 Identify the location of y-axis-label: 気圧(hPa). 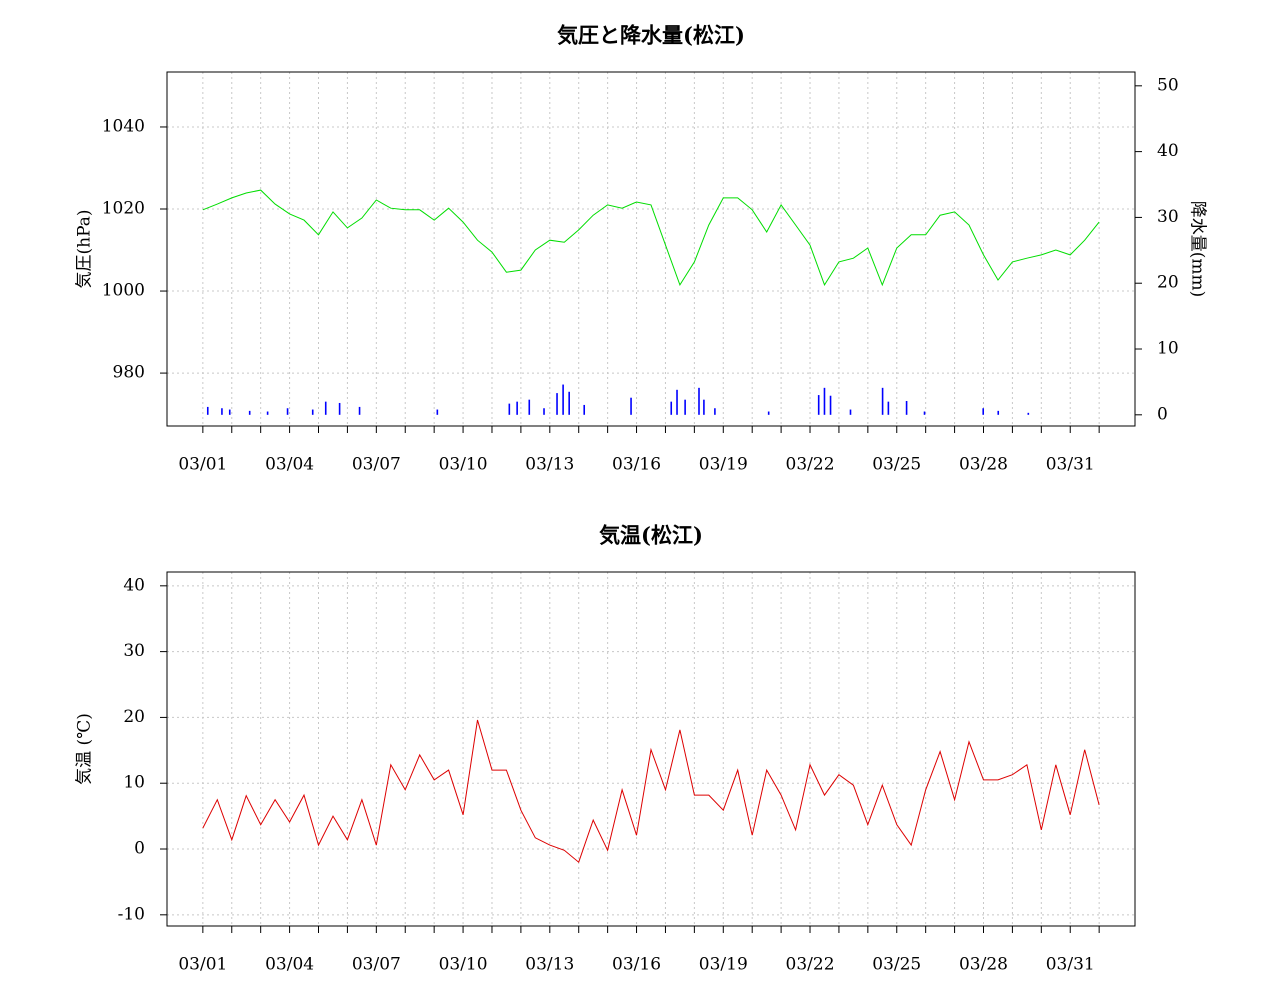
(85, 248).